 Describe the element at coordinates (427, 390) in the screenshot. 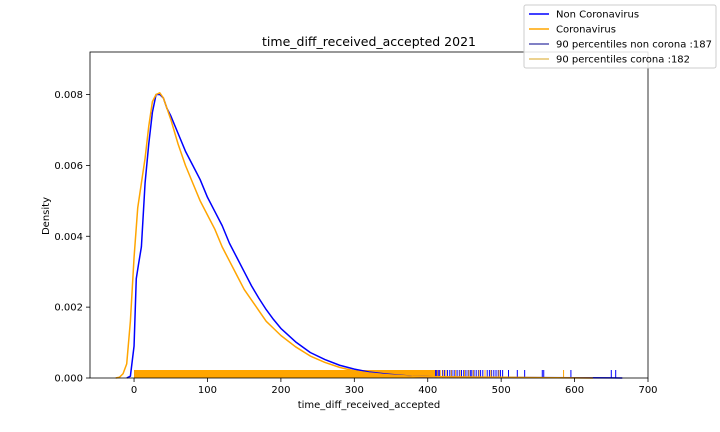

I see `x-tick-label-5: 400` at that location.